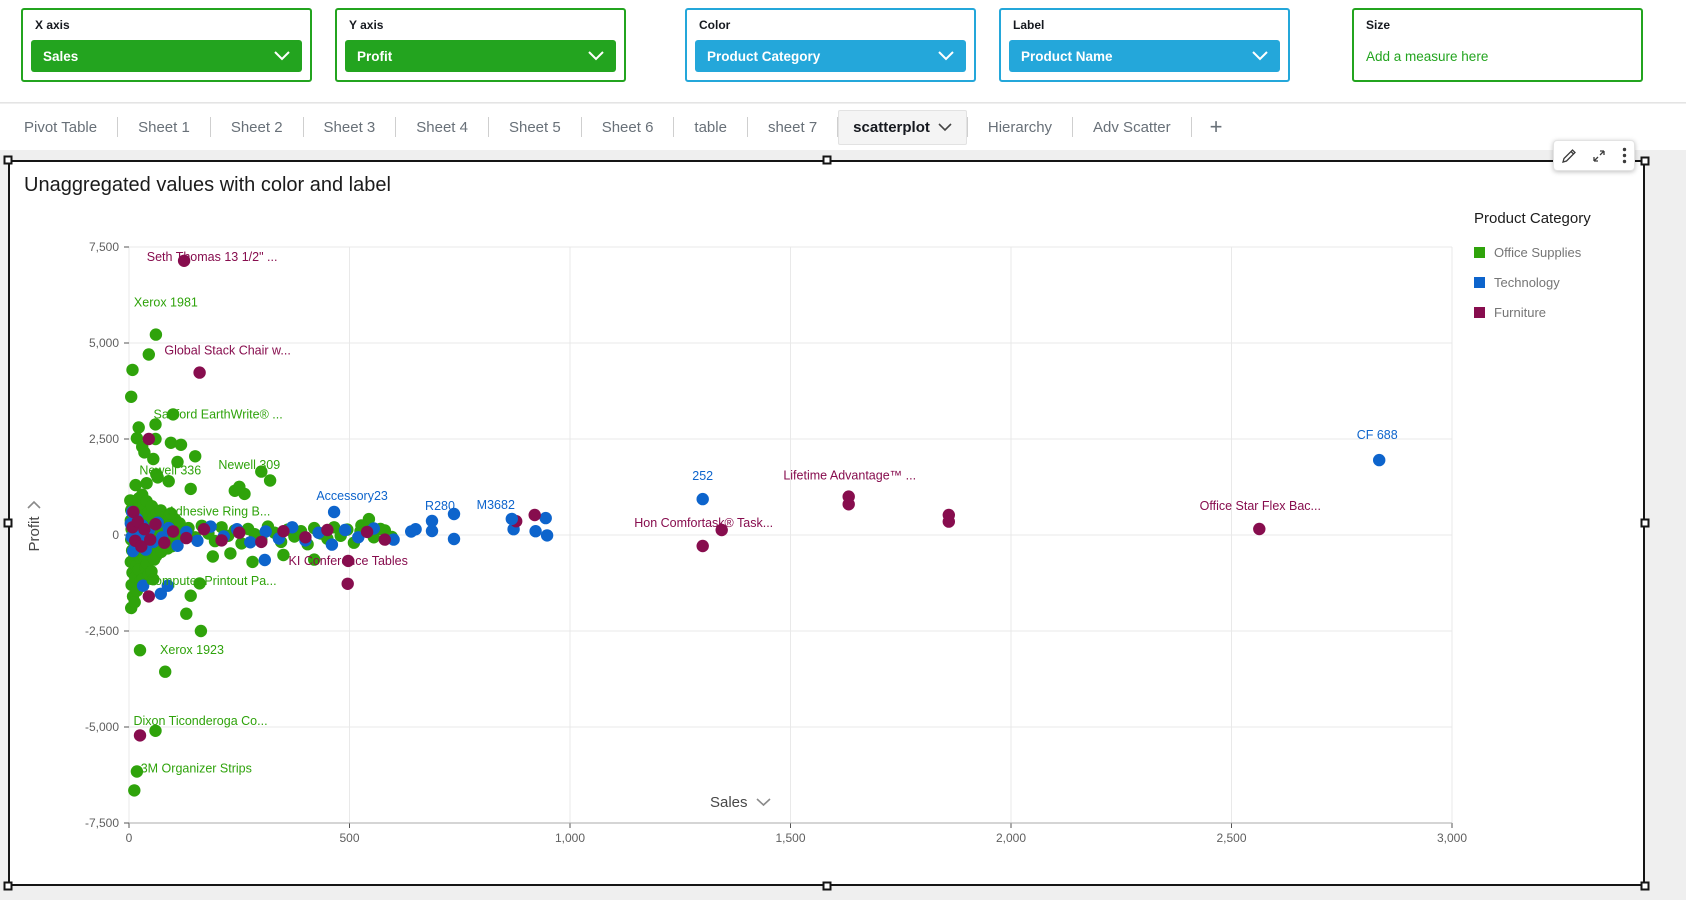 The width and height of the screenshot is (1686, 900). Describe the element at coordinates (480, 56) in the screenshot. I see `y-axis-field-button: Profit` at that location.